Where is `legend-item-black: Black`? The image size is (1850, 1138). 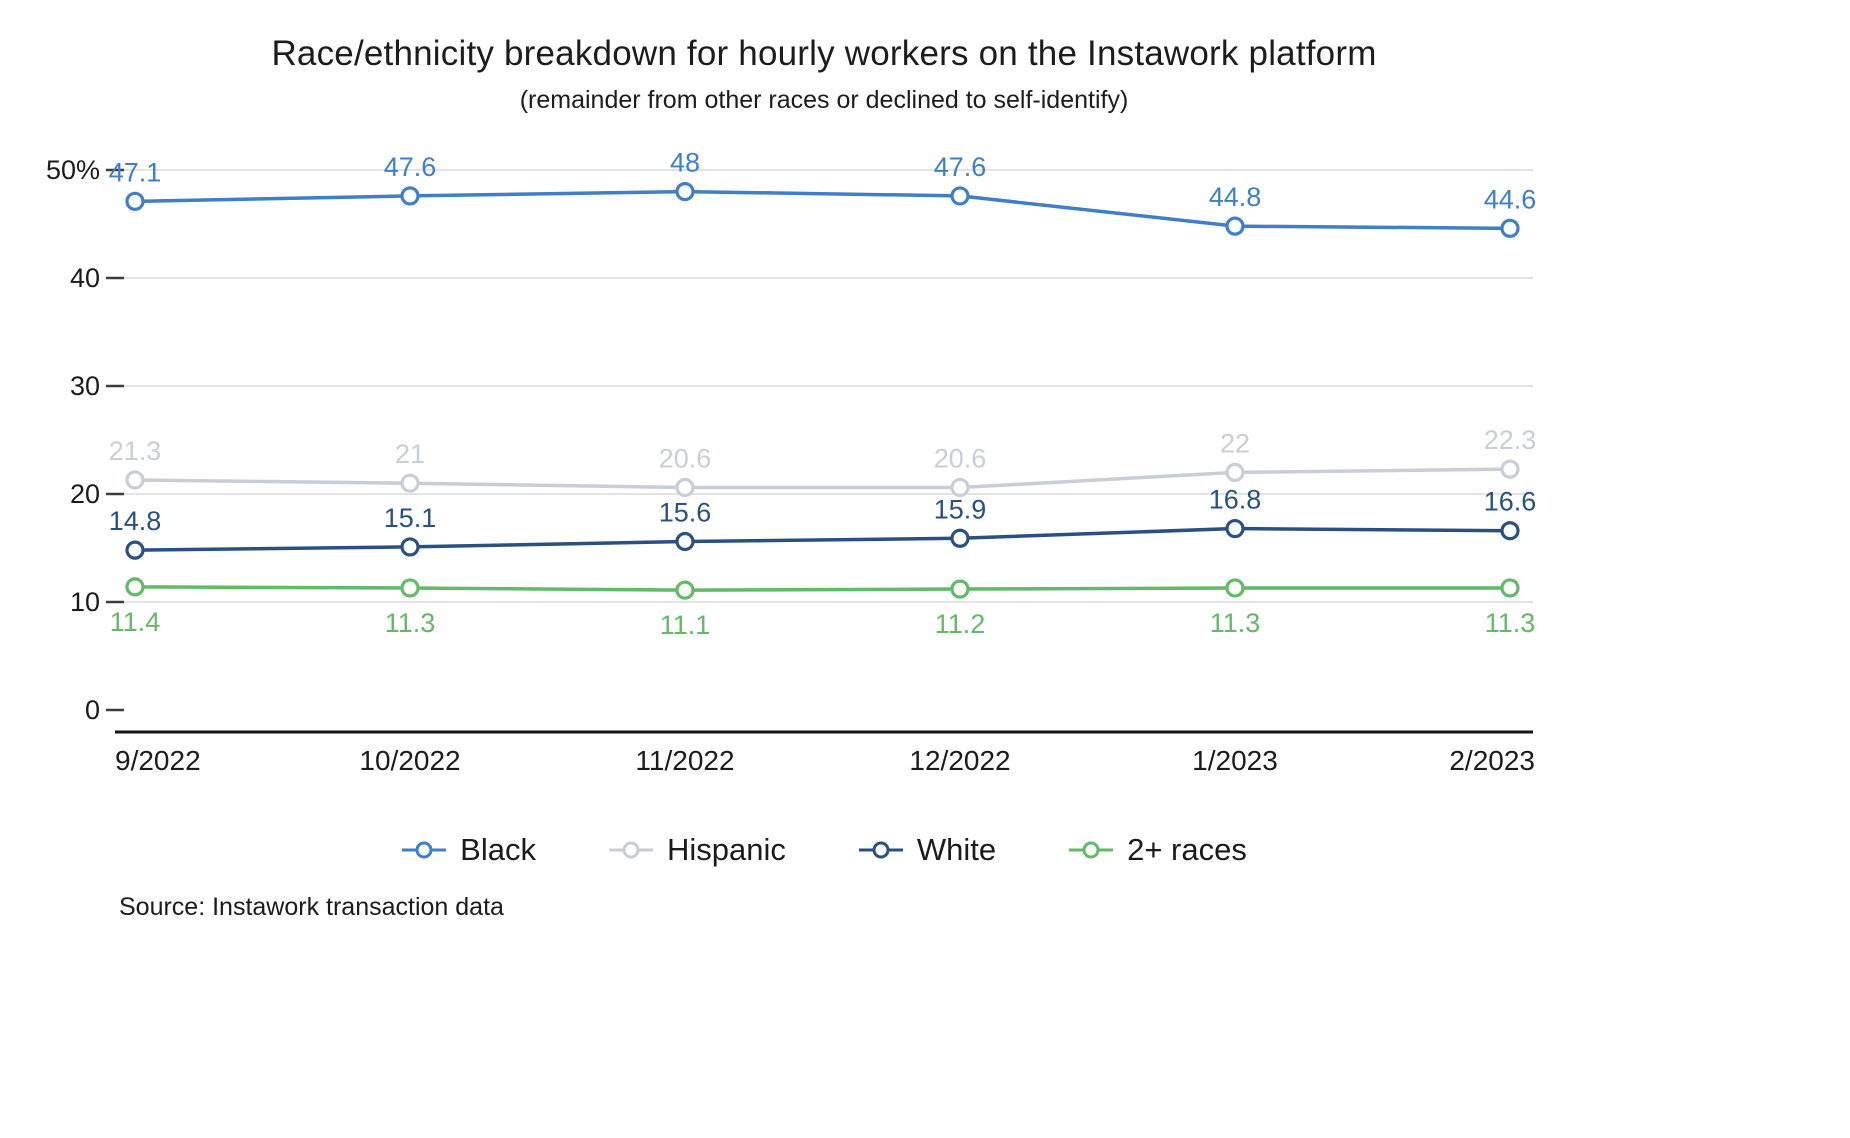
legend-item-black: Black is located at coordinates (468, 850).